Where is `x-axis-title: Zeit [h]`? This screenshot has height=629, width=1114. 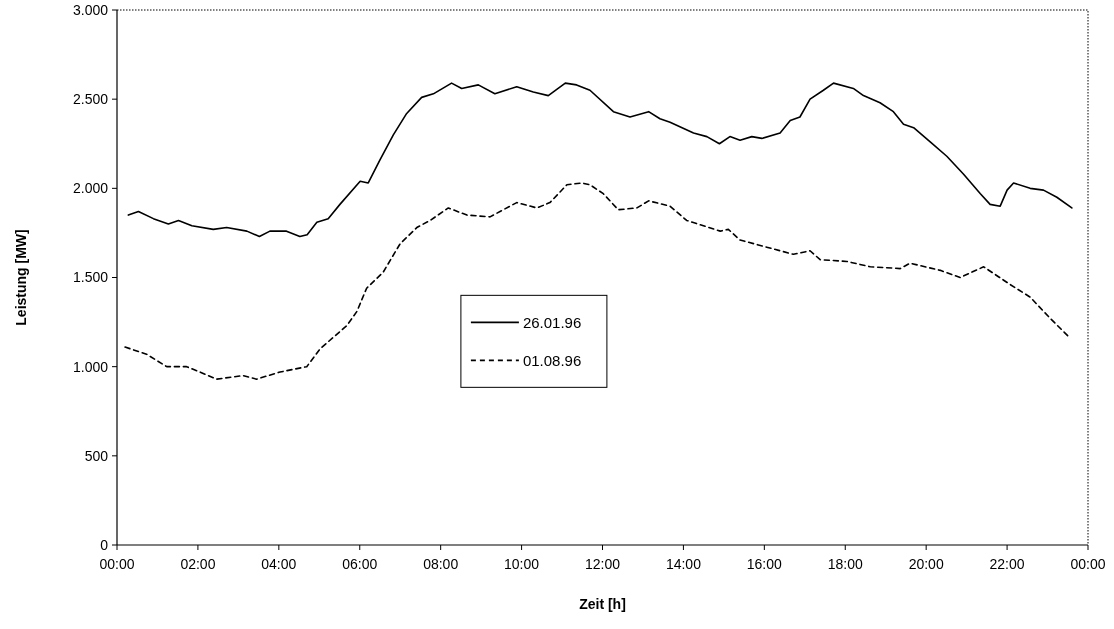
x-axis-title: Zeit [h] is located at coordinates (602, 604).